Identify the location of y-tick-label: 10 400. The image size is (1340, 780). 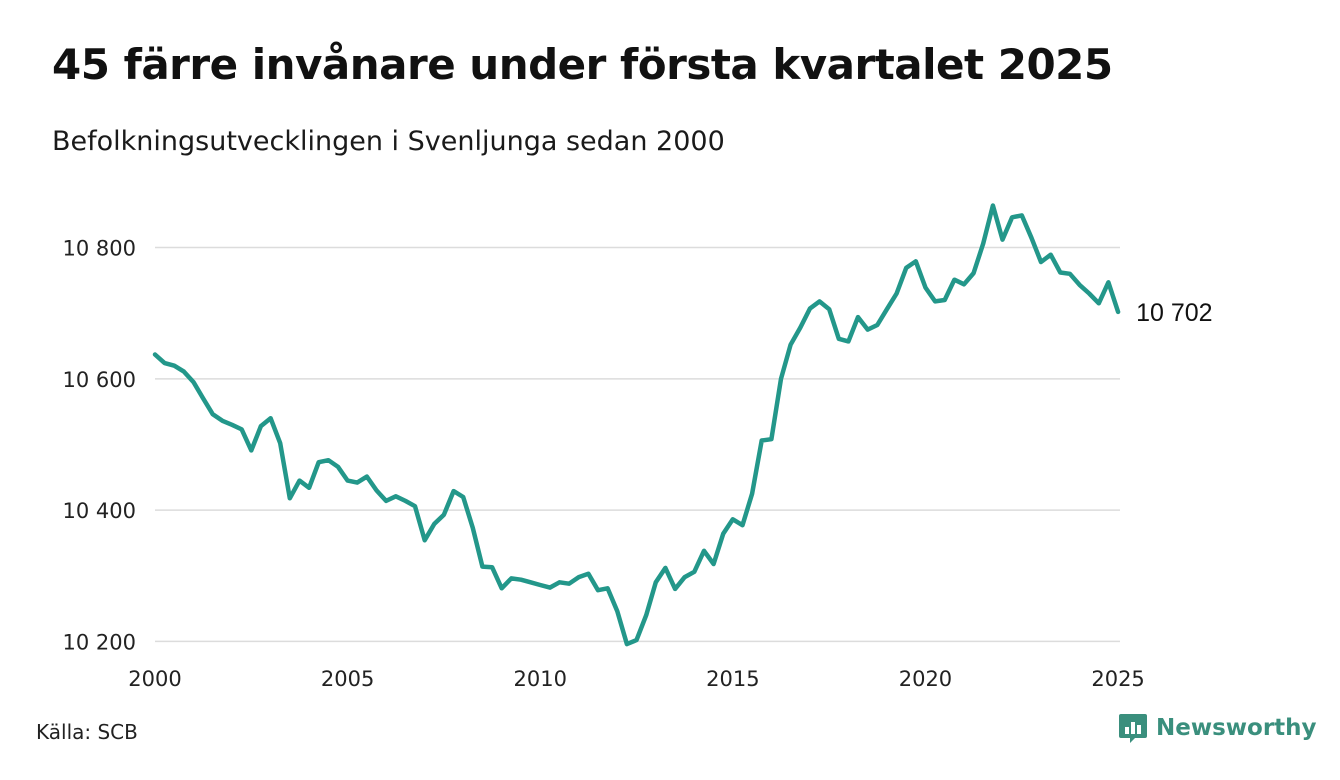
(99, 511).